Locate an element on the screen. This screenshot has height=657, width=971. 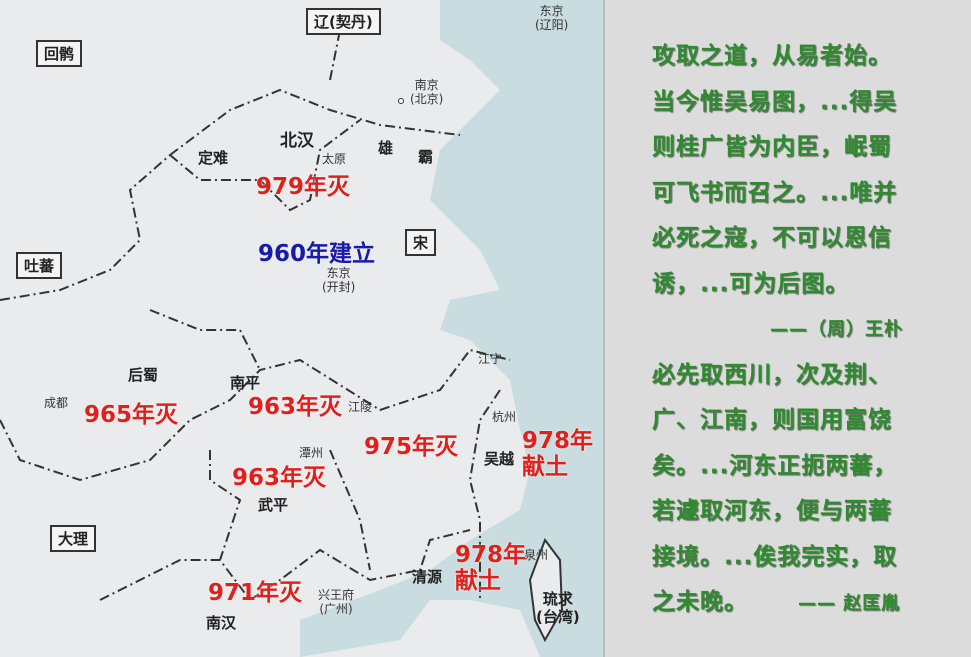
annotation-nantang: 975年灭 is located at coordinates (411, 447).